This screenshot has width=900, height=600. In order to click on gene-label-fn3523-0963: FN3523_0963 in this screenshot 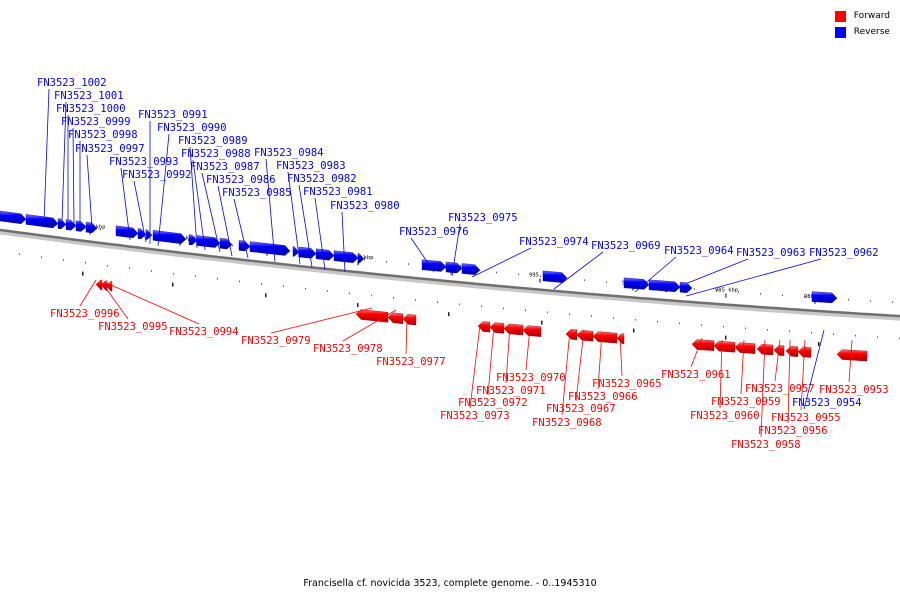, I will do `click(771, 253)`.